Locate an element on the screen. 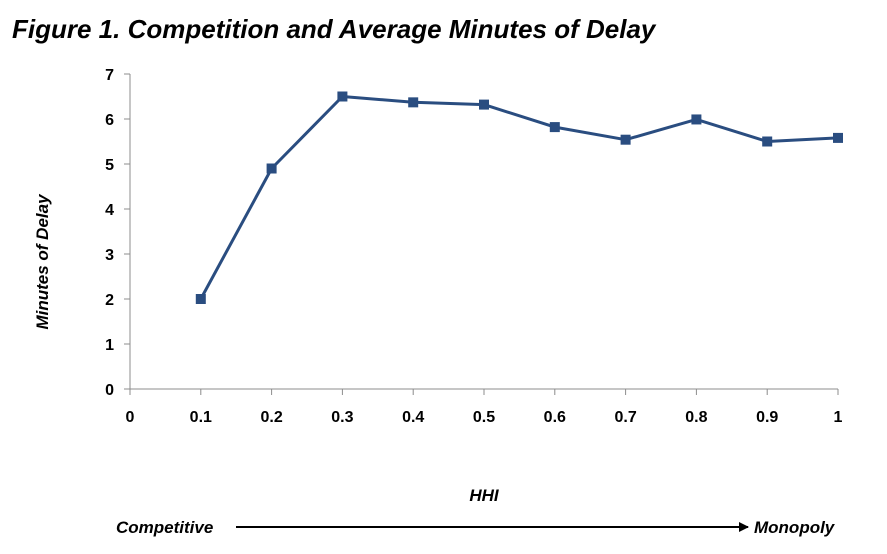 This screenshot has height=554, width=887. y-tick-label: 3 is located at coordinates (109, 255).